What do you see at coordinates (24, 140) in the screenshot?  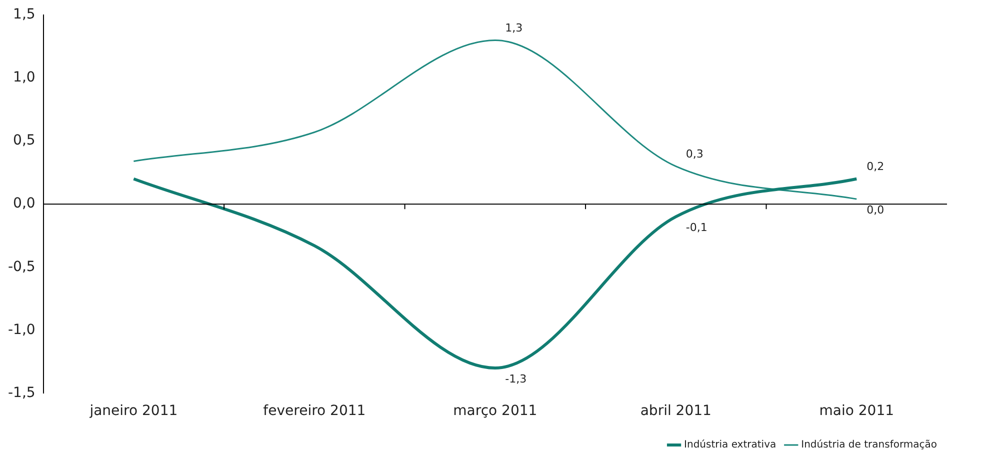 I see `y-tick-label: 0,5` at bounding box center [24, 140].